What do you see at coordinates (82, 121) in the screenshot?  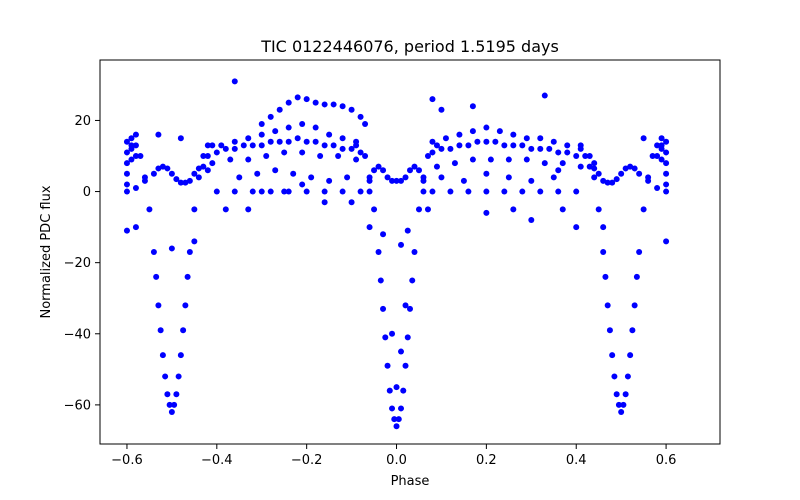 I see `y-tick-label: 20` at bounding box center [82, 121].